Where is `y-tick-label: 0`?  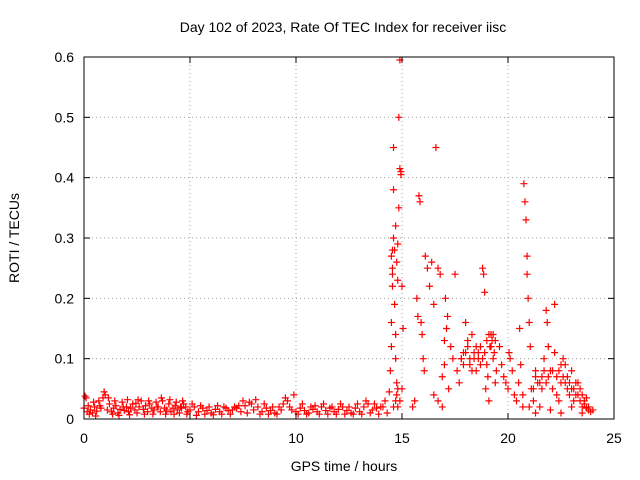
y-tick-label: 0 is located at coordinates (70, 419).